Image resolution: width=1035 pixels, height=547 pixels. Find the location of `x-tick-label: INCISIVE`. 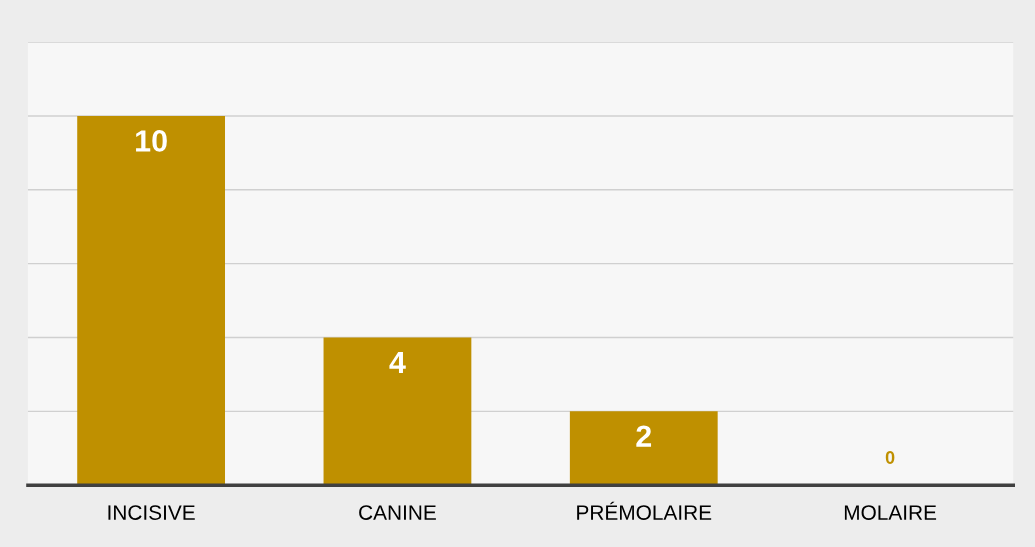

x-tick-label: INCISIVE is located at coordinates (151, 512).